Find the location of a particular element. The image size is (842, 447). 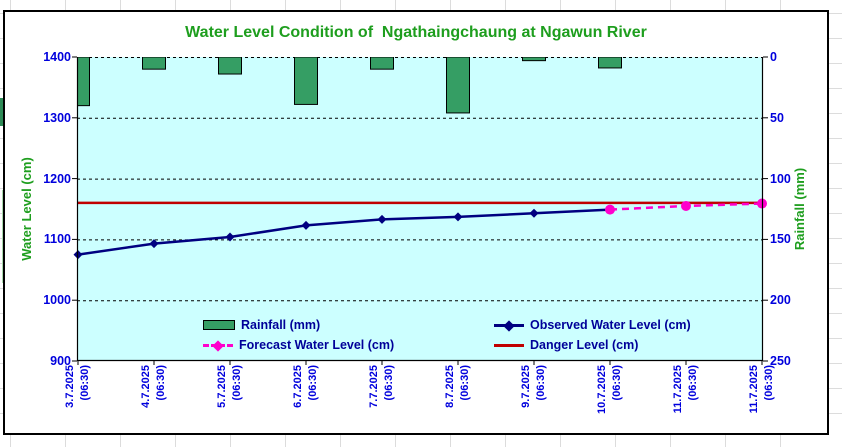

right-axis-tick-label: 100 is located at coordinates (780, 178).